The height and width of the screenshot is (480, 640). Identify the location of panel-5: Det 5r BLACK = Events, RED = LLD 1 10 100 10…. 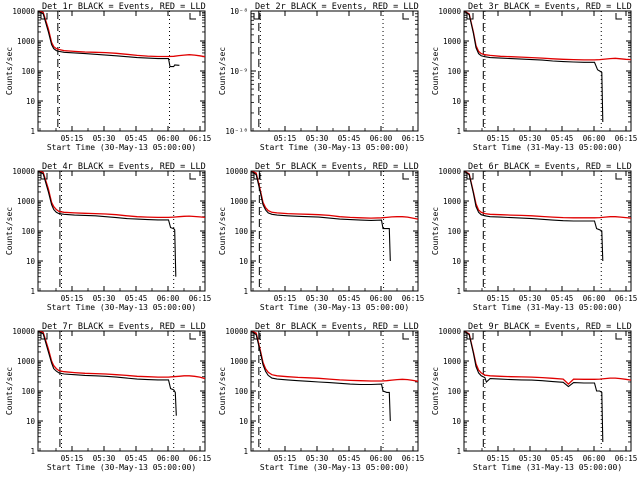
(321, 237).